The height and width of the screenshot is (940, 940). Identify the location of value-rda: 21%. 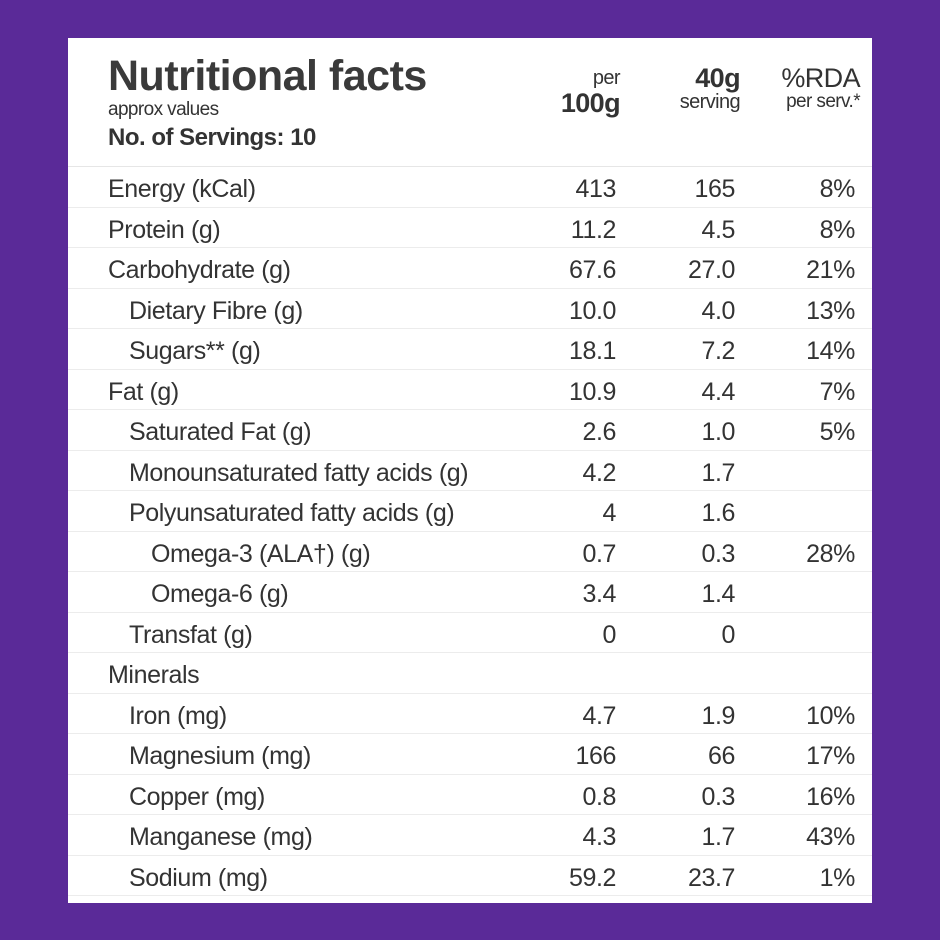
(830, 270).